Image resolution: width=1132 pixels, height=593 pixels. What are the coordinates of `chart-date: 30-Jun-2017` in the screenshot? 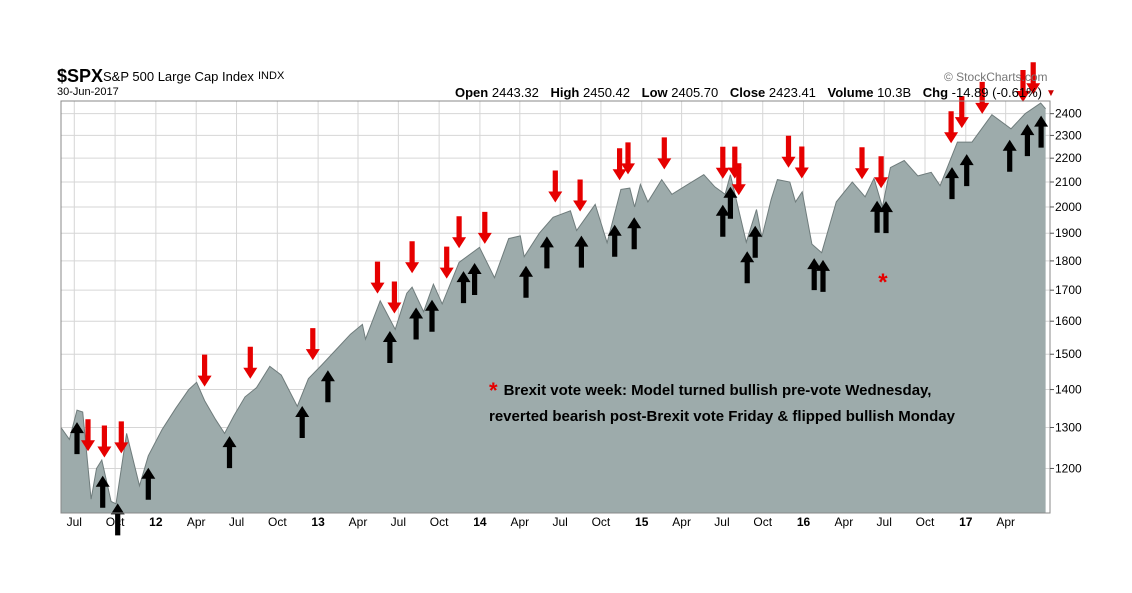 It's located at (88, 92).